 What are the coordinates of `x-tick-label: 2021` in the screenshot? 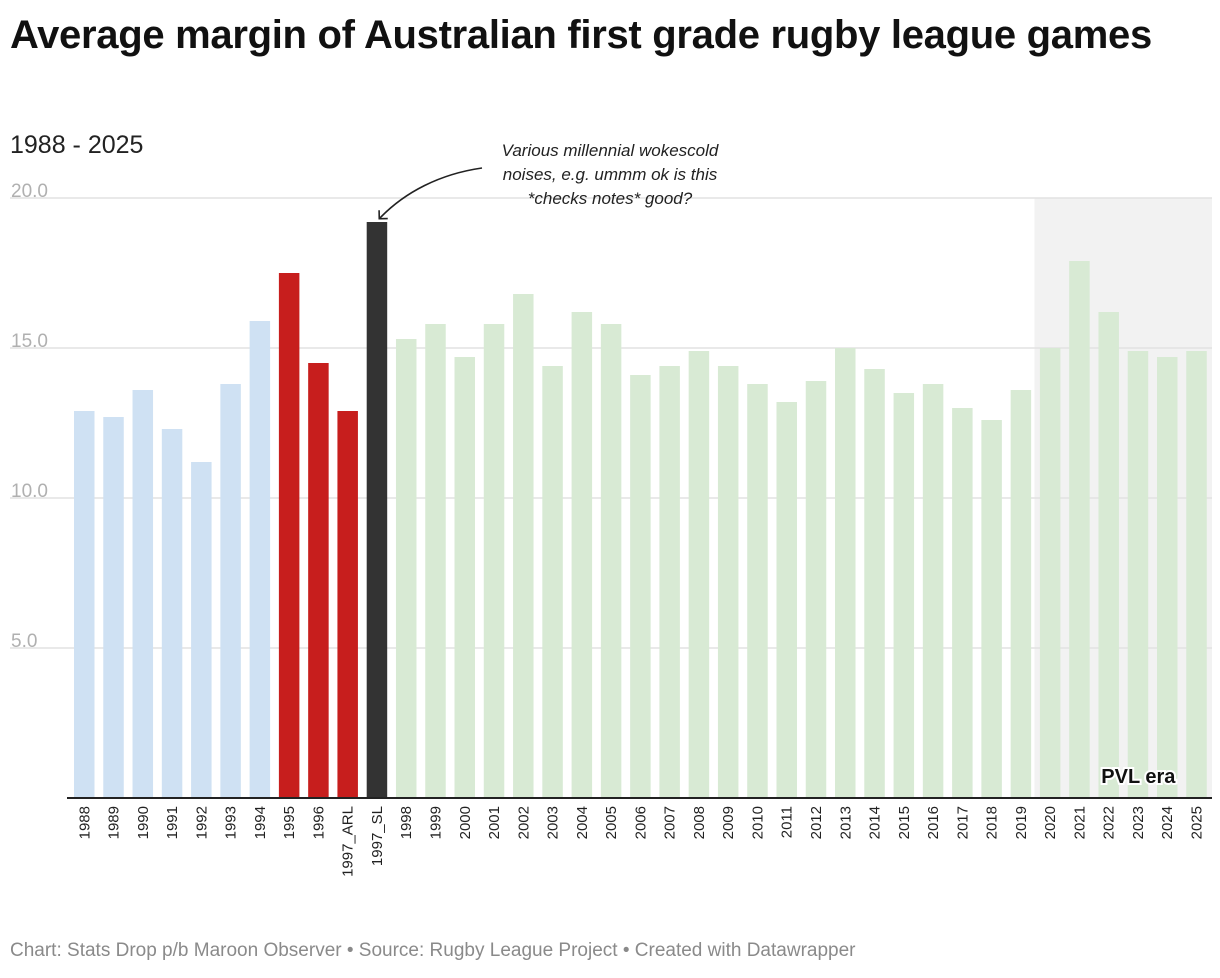 It's located at (1079, 822).